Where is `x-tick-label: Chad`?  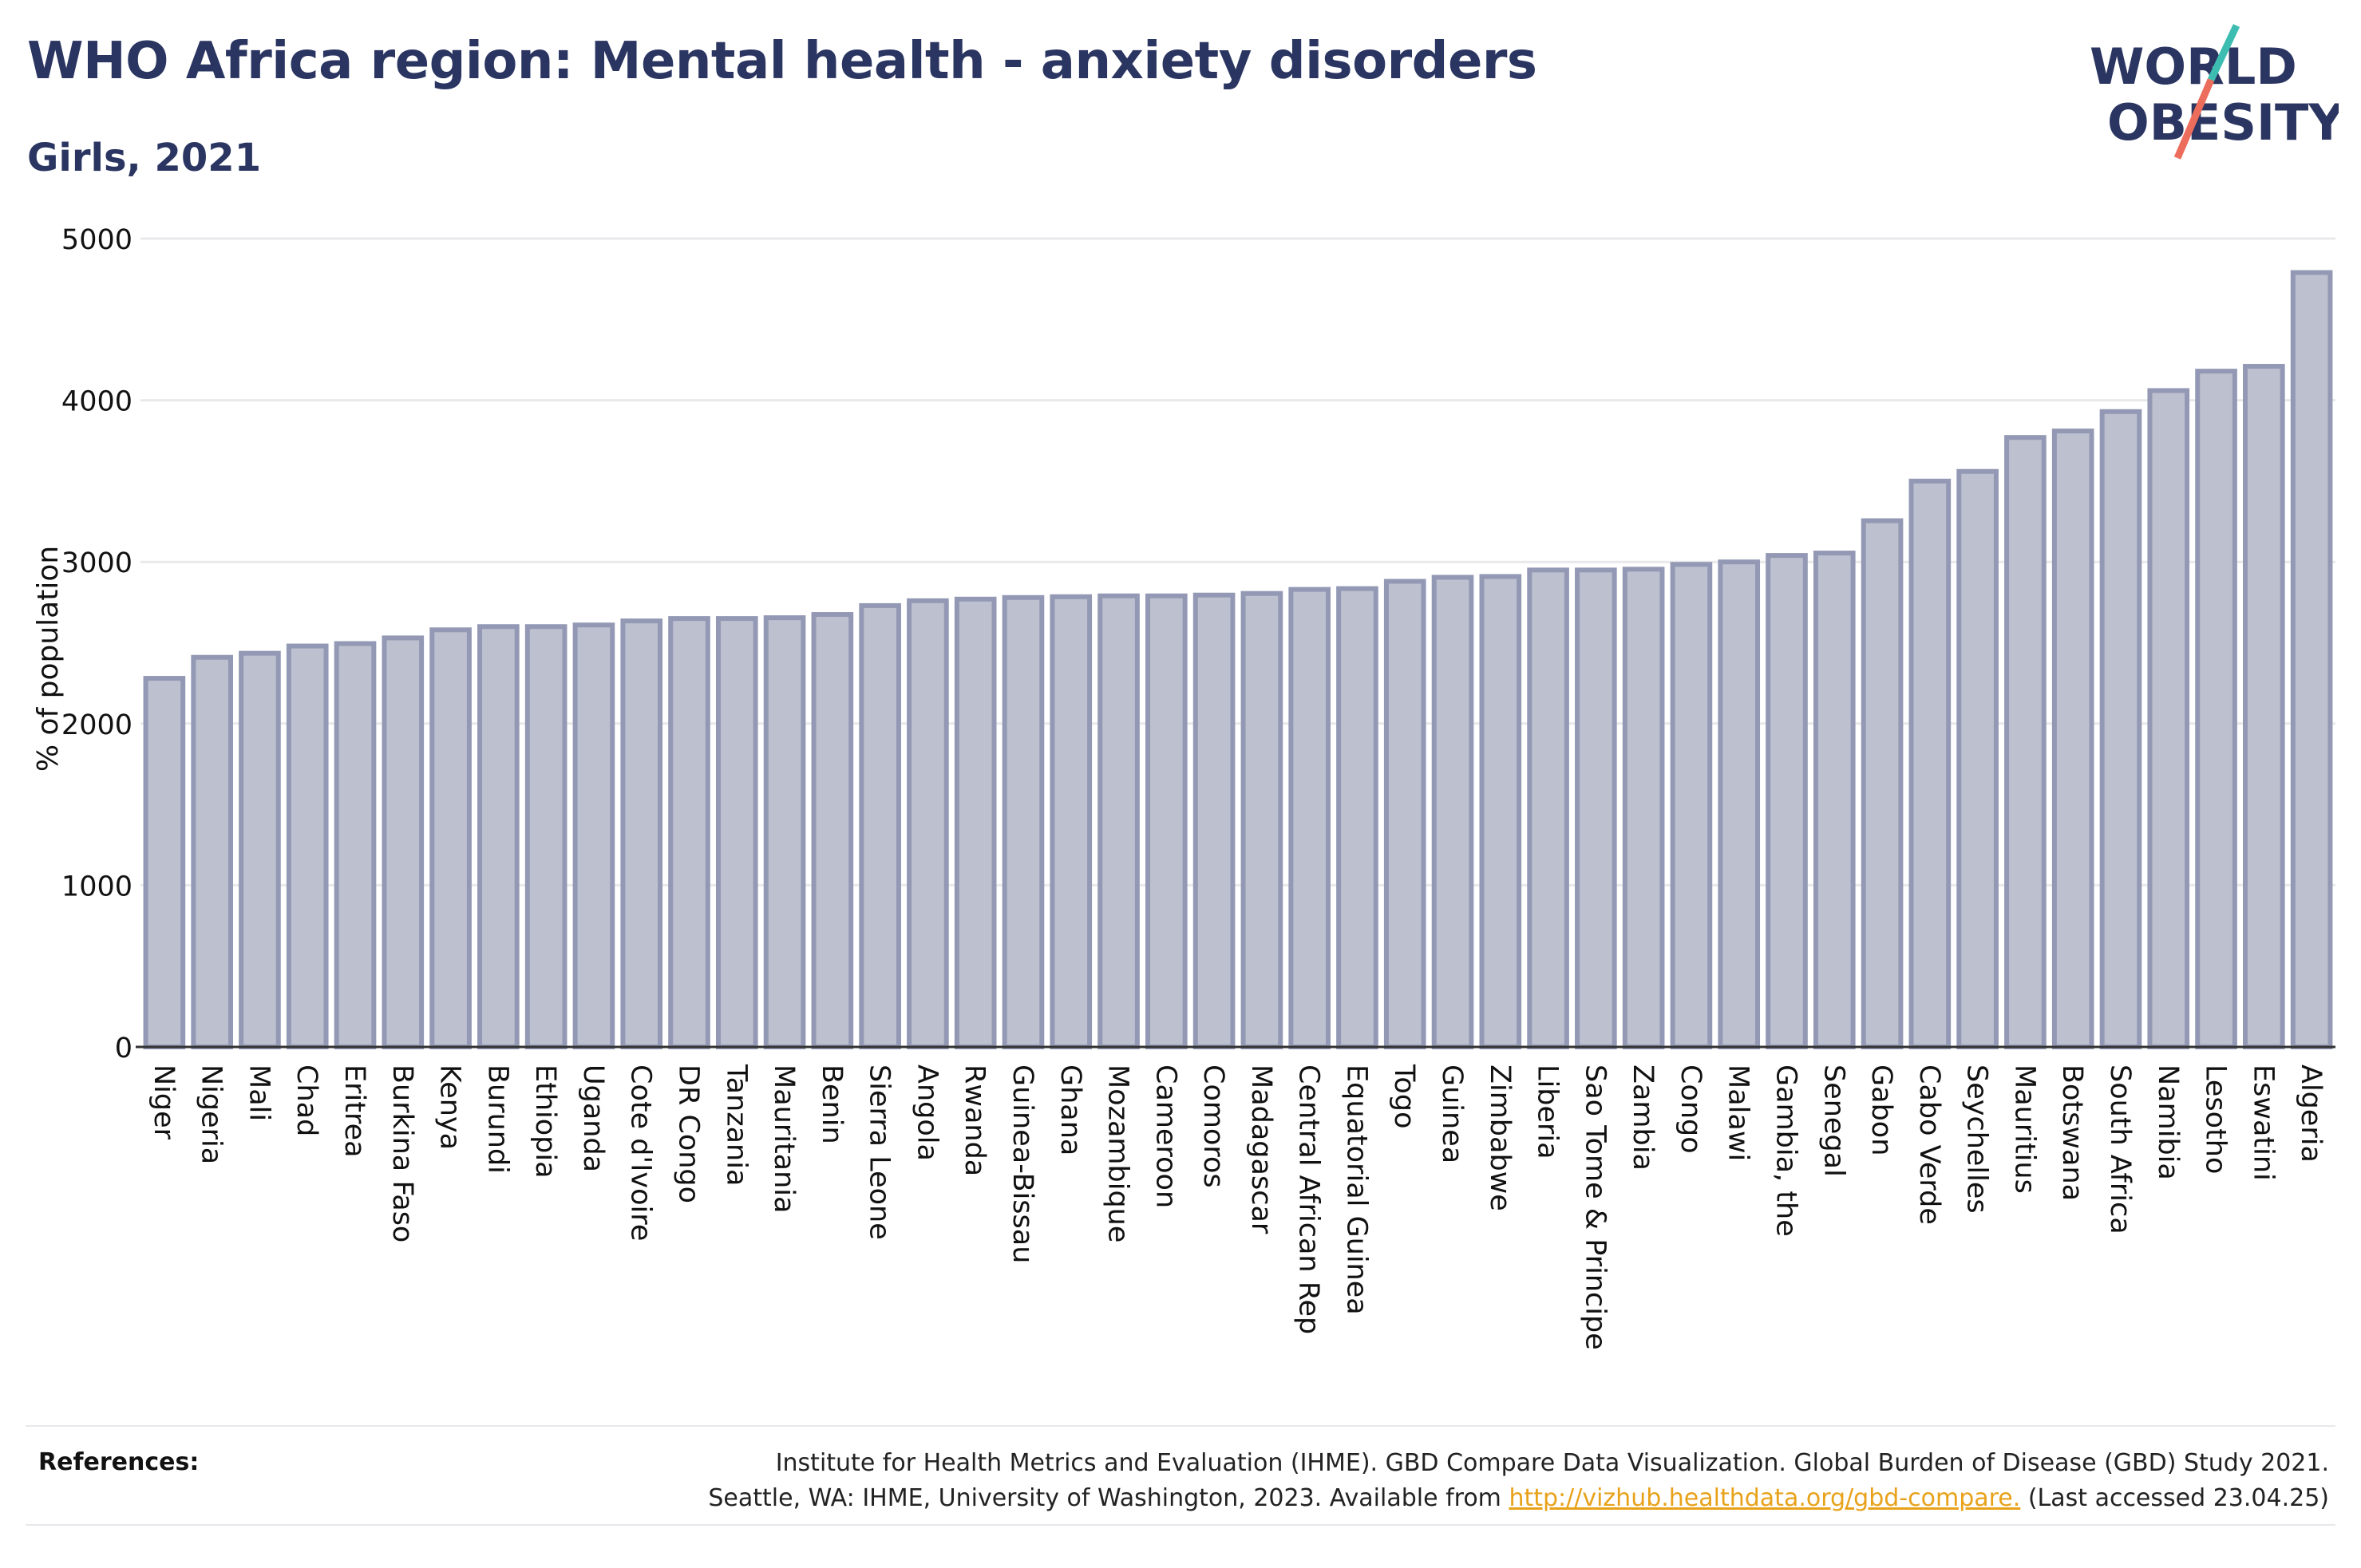 x-tick-label: Chad is located at coordinates (306, 1100).